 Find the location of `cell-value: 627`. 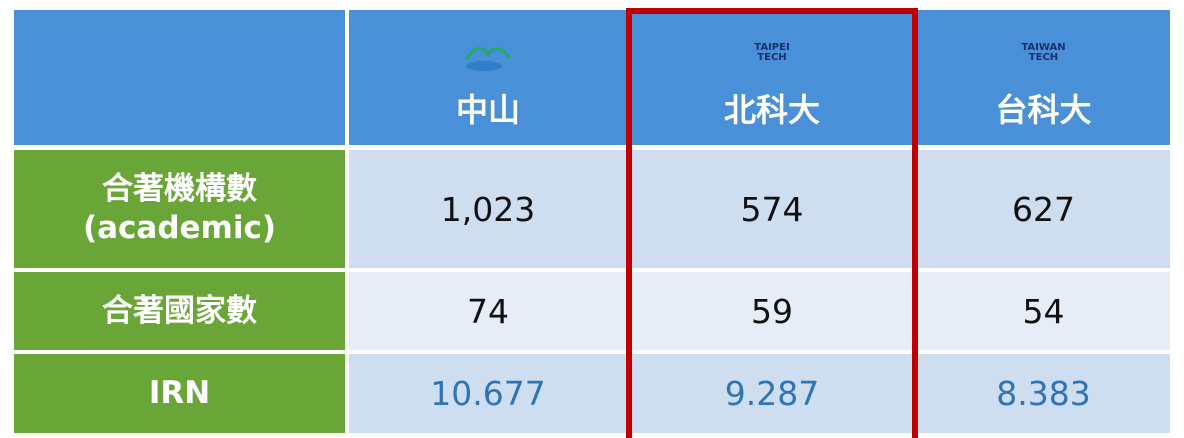

cell-value: 627 is located at coordinates (1043, 209).